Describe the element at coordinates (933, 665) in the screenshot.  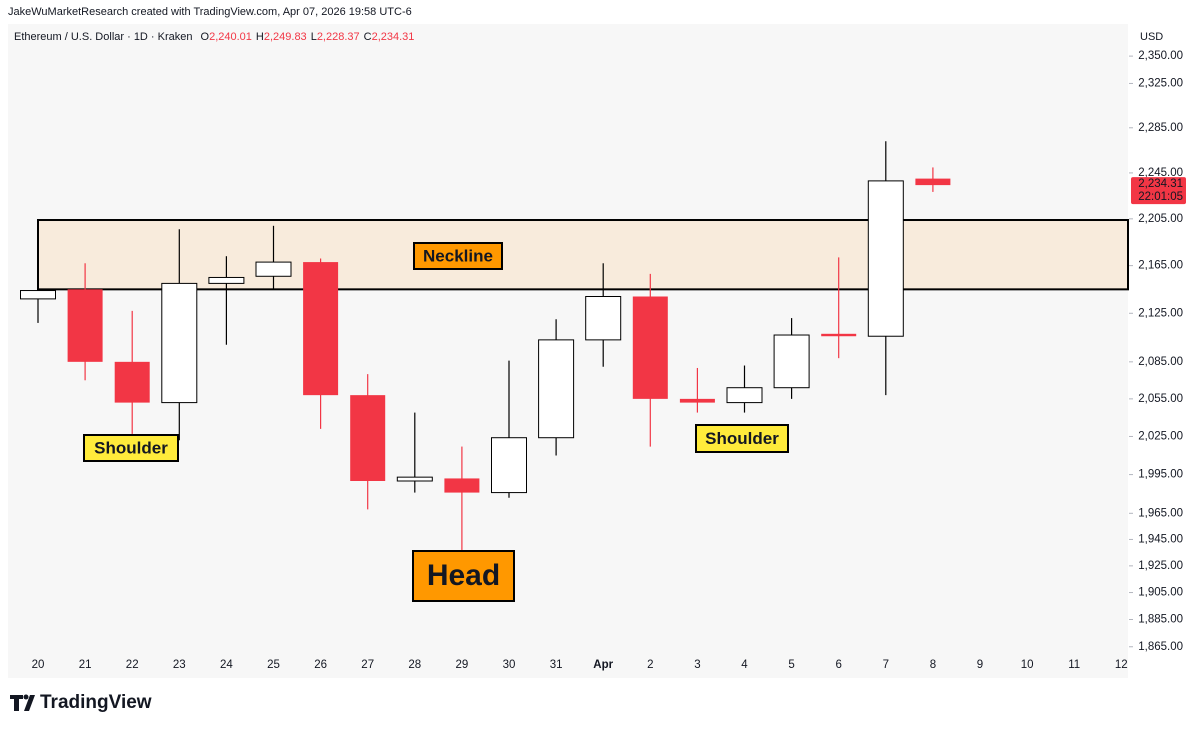
I see `x-tick-label: 8` at that location.